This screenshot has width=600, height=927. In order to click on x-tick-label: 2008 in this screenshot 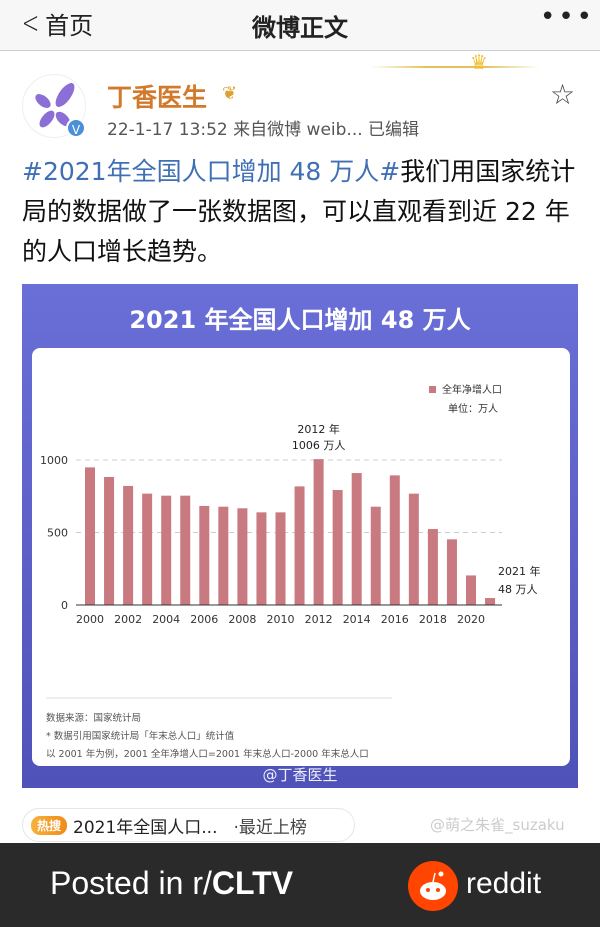, I will do `click(242, 619)`.